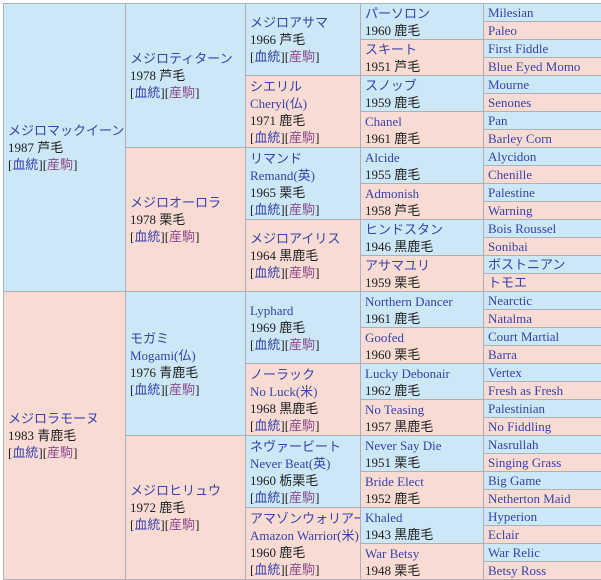 The height and width of the screenshot is (580, 601). Describe the element at coordinates (295, 446) in the screenshot. I see `horse-link-never-beat: ネヴァービート` at that location.